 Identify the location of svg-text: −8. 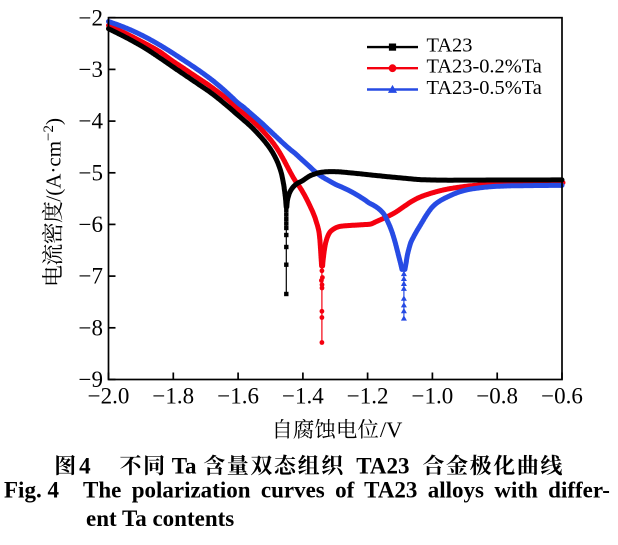
(91, 327).